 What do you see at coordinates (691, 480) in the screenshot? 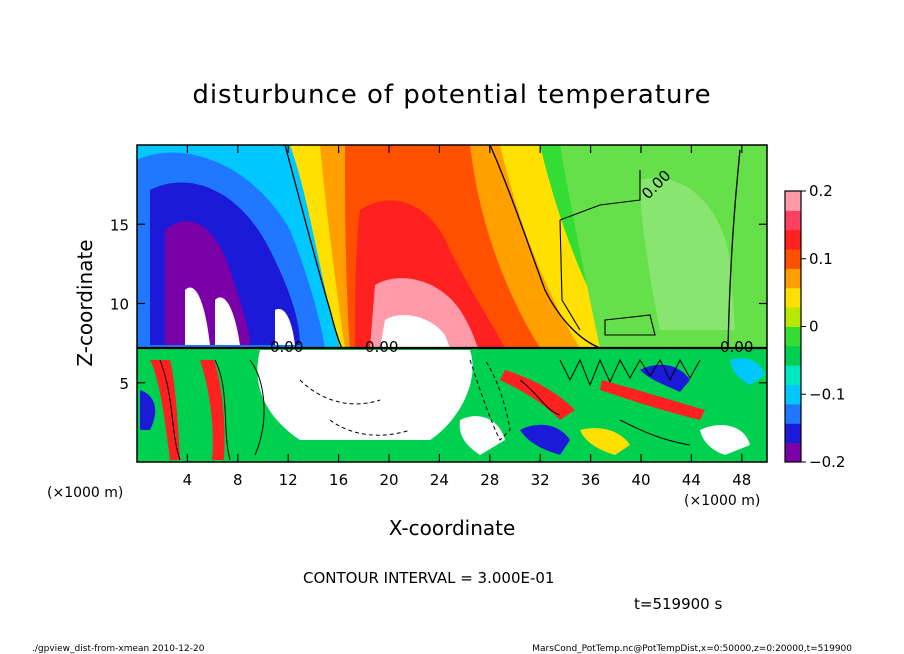
I see `x-tick-label: 44` at bounding box center [691, 480].